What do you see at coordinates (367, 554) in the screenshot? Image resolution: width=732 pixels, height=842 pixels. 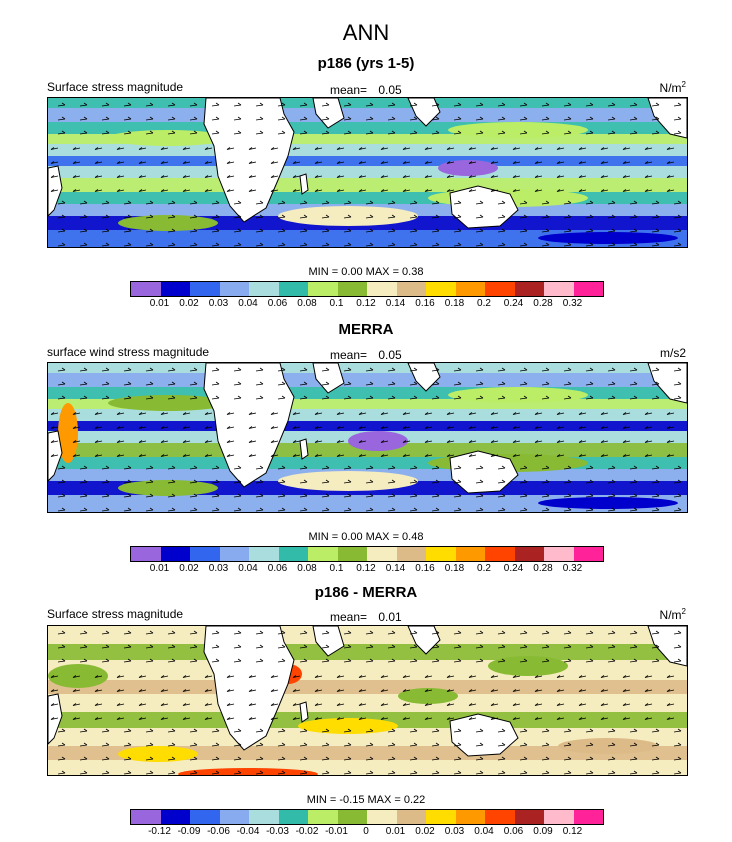 I see `panel-2-colorbar` at bounding box center [367, 554].